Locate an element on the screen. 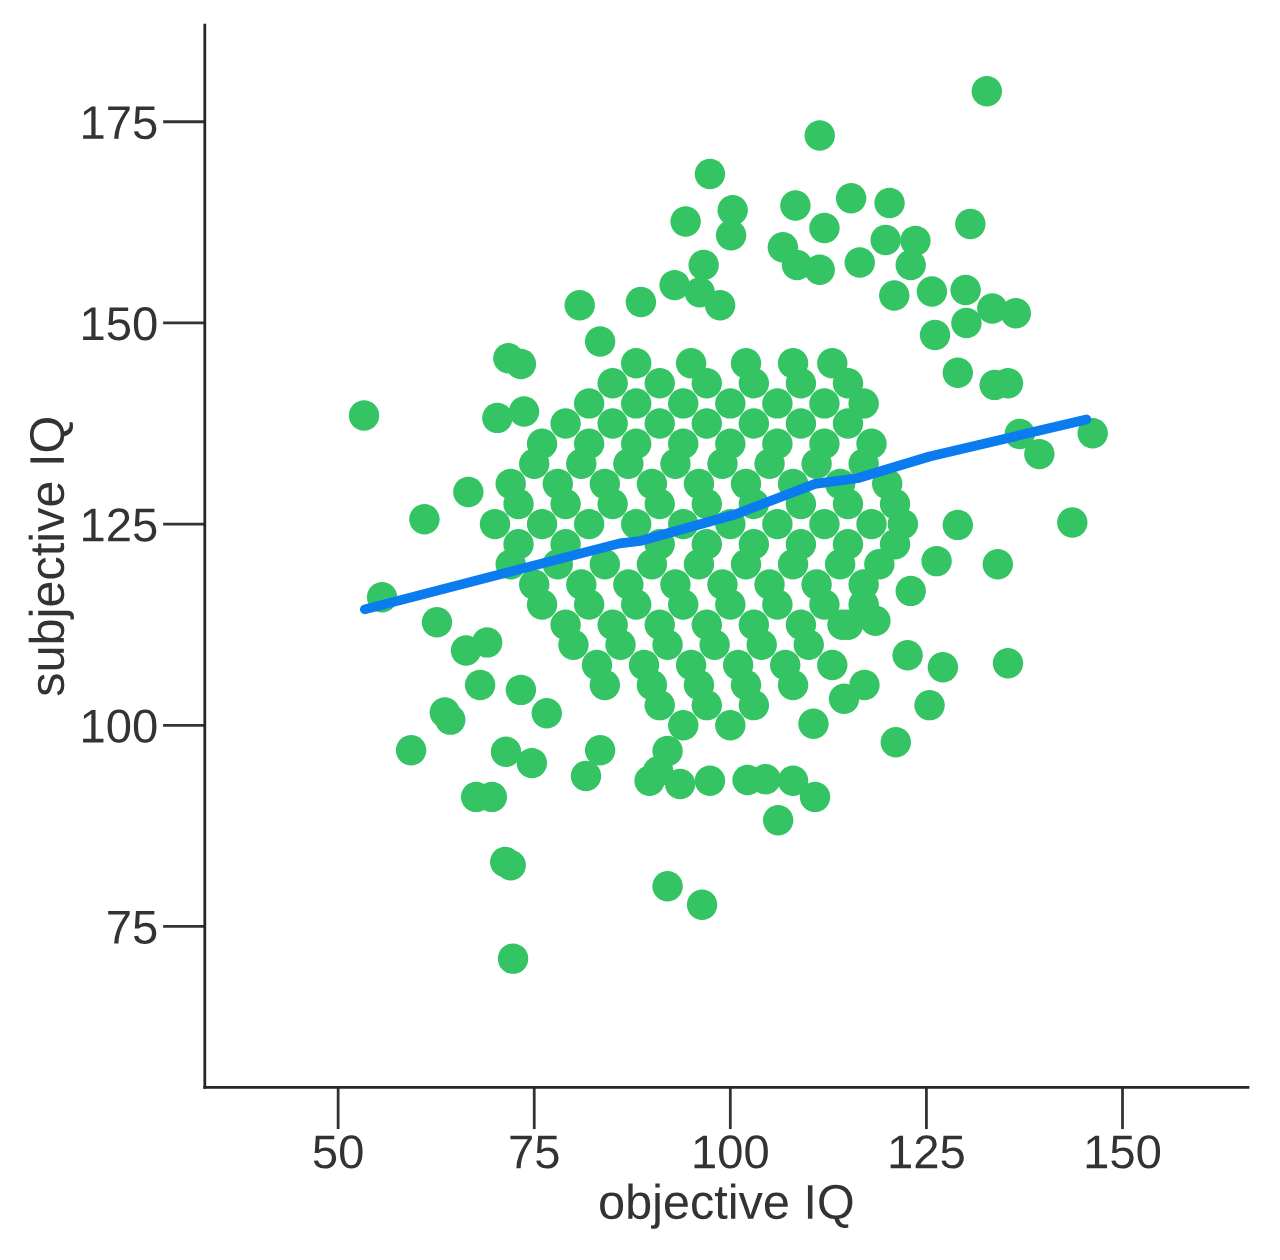 The image size is (1280, 1260). x-tick-label: 100 is located at coordinates (731, 1152).